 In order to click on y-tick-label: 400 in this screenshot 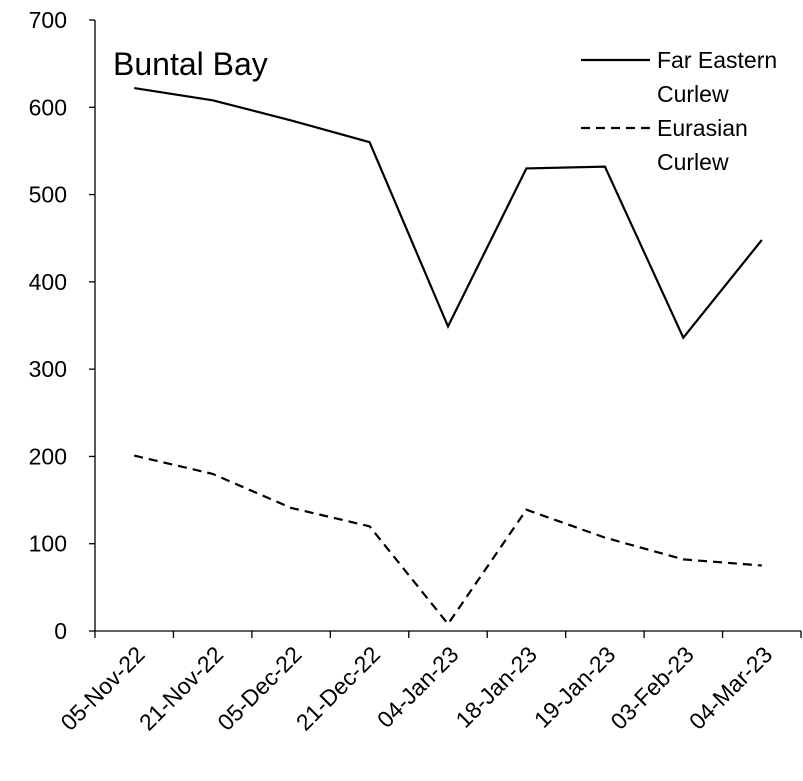, I will do `click(48, 282)`.